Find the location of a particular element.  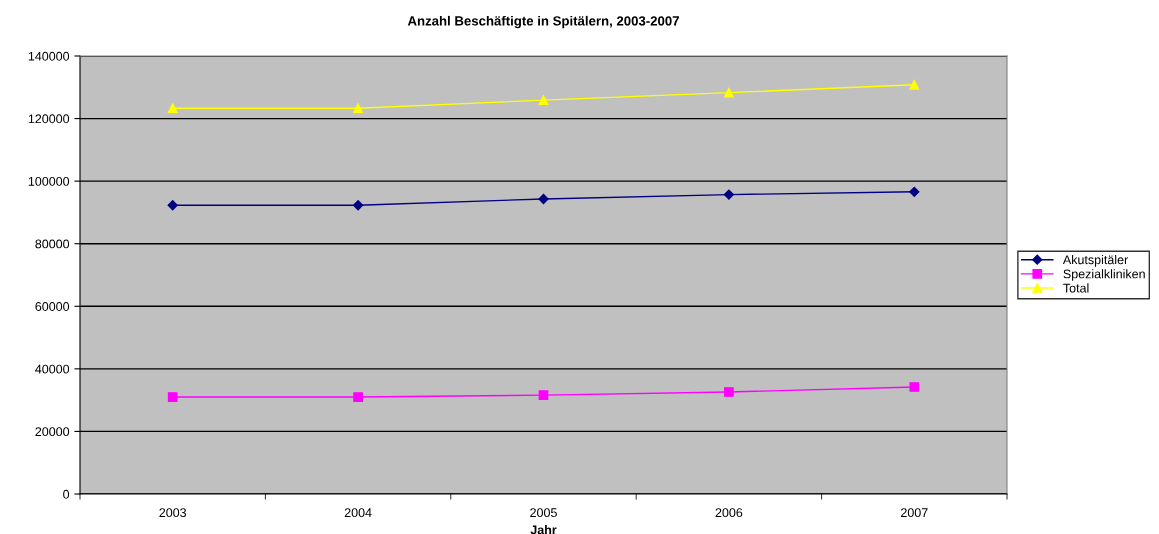

x-tick-label: 2005 is located at coordinates (543, 513).